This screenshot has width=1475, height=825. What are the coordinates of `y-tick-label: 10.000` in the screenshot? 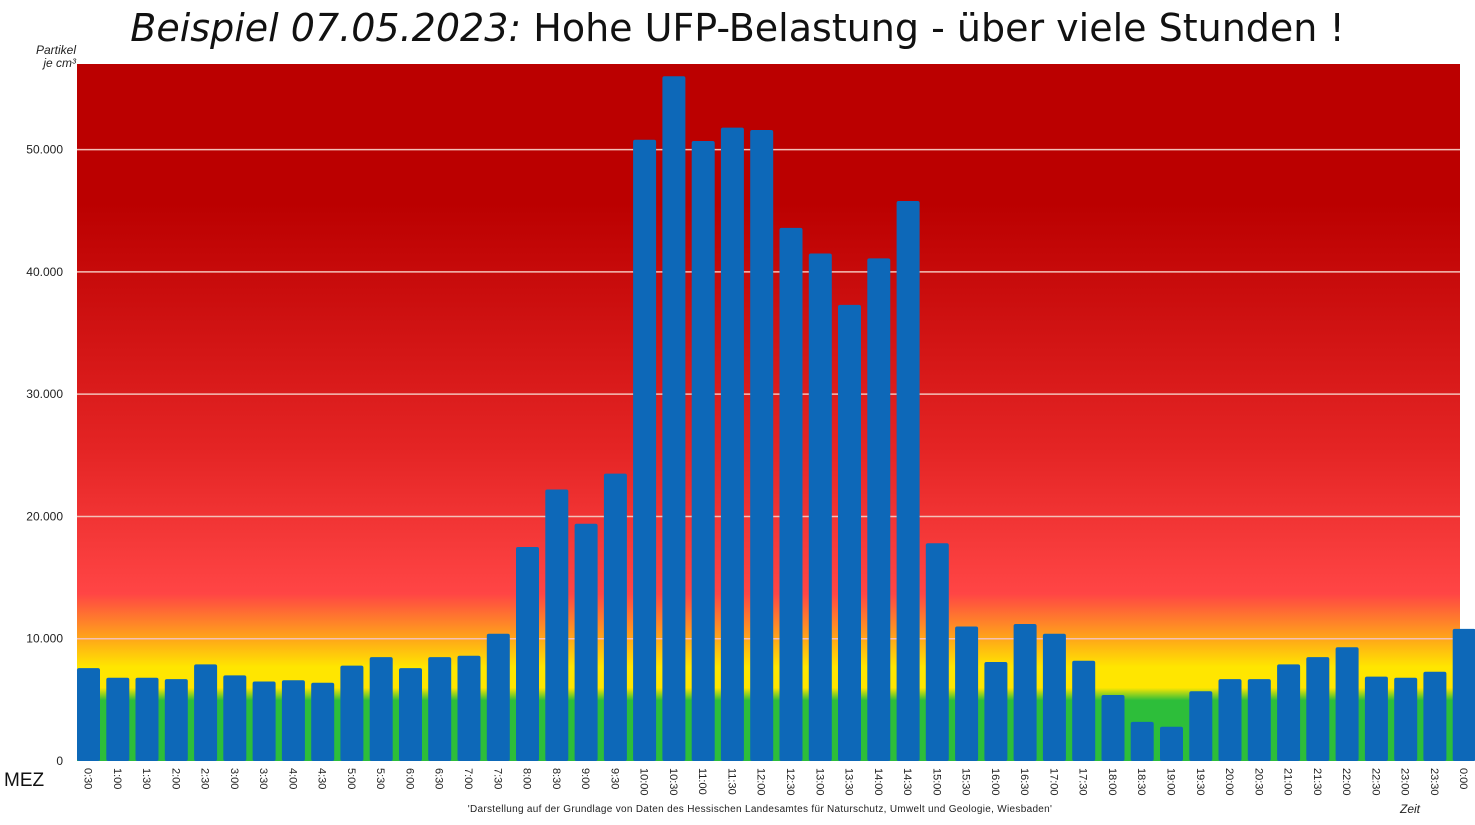 It's located at (44, 639).